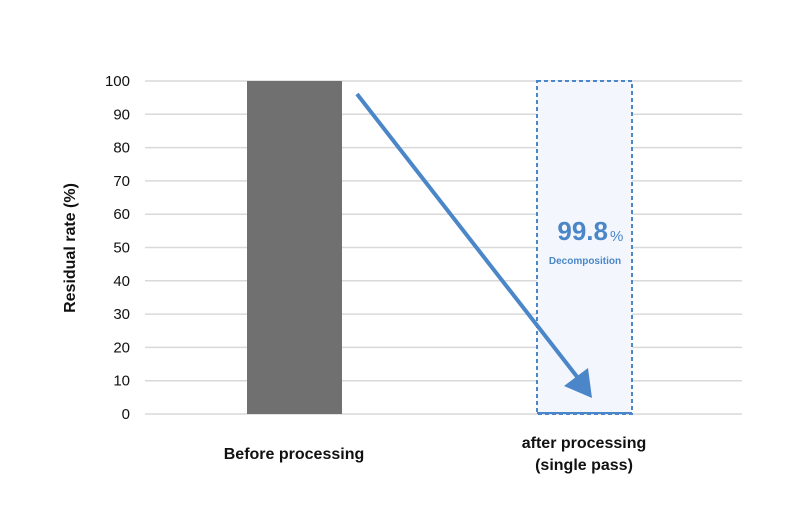 This screenshot has width=810, height=530. I want to click on y-tick-label: 10, so click(121, 381).